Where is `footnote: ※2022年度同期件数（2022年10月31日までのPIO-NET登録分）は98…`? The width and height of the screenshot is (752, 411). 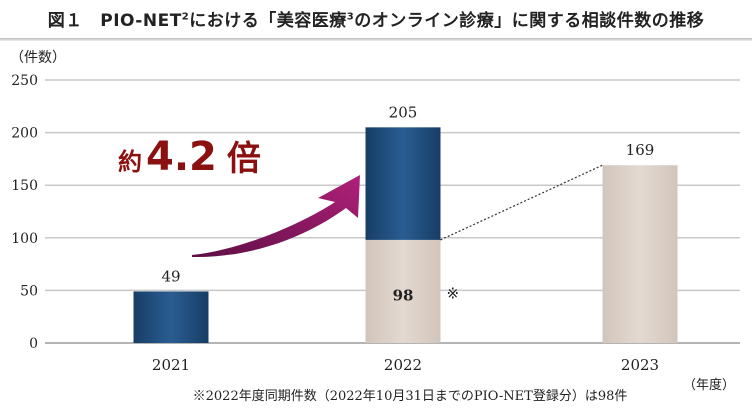
footnote: ※2022年度同期件数（2022年10月31日までのPIO-NET登録分）は98… is located at coordinates (410, 396).